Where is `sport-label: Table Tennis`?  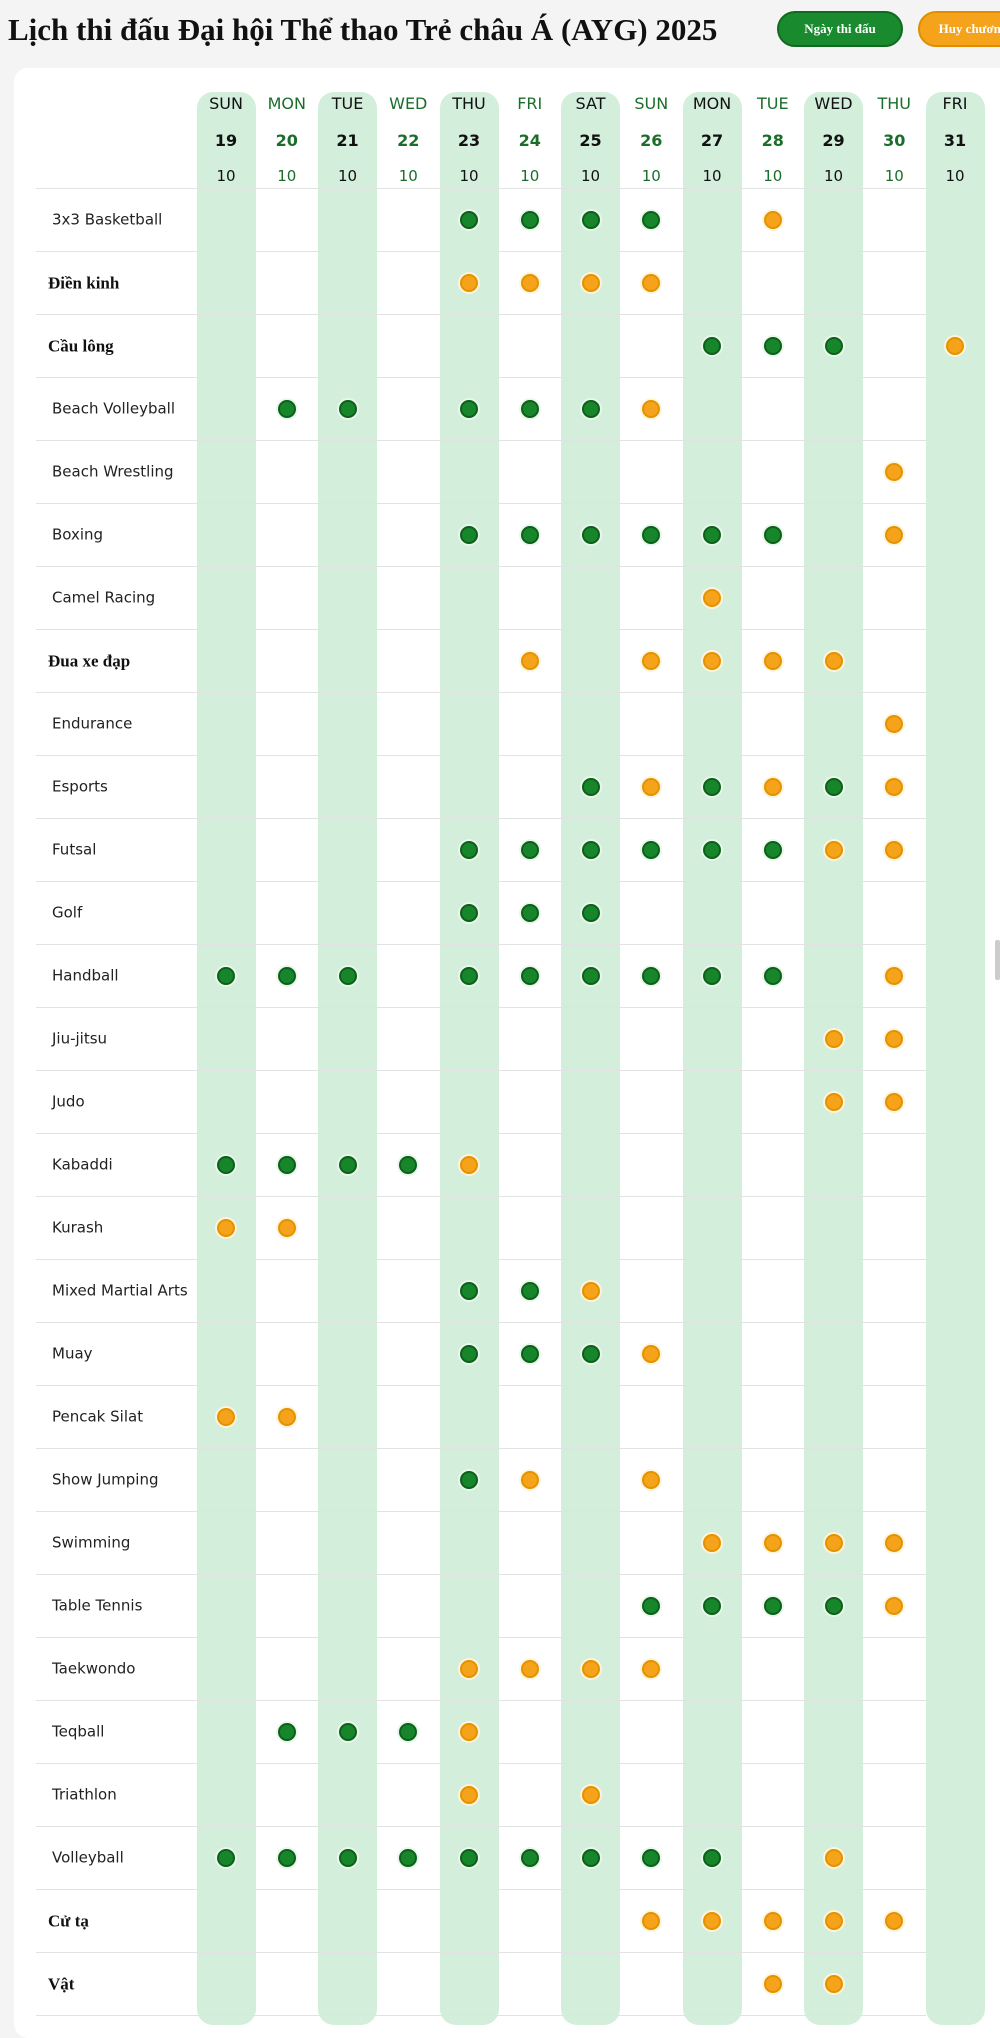 sport-label: Table Tennis is located at coordinates (97, 1605).